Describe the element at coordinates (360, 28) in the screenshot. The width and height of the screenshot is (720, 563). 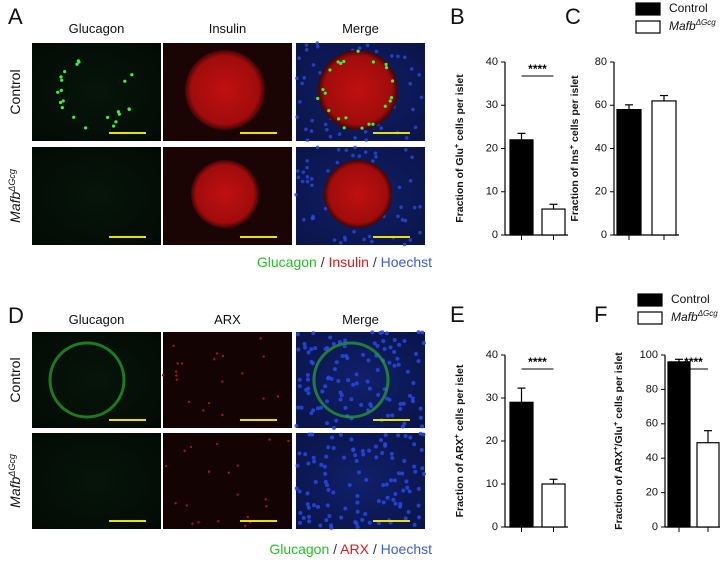
I see `column-header: Merge` at that location.